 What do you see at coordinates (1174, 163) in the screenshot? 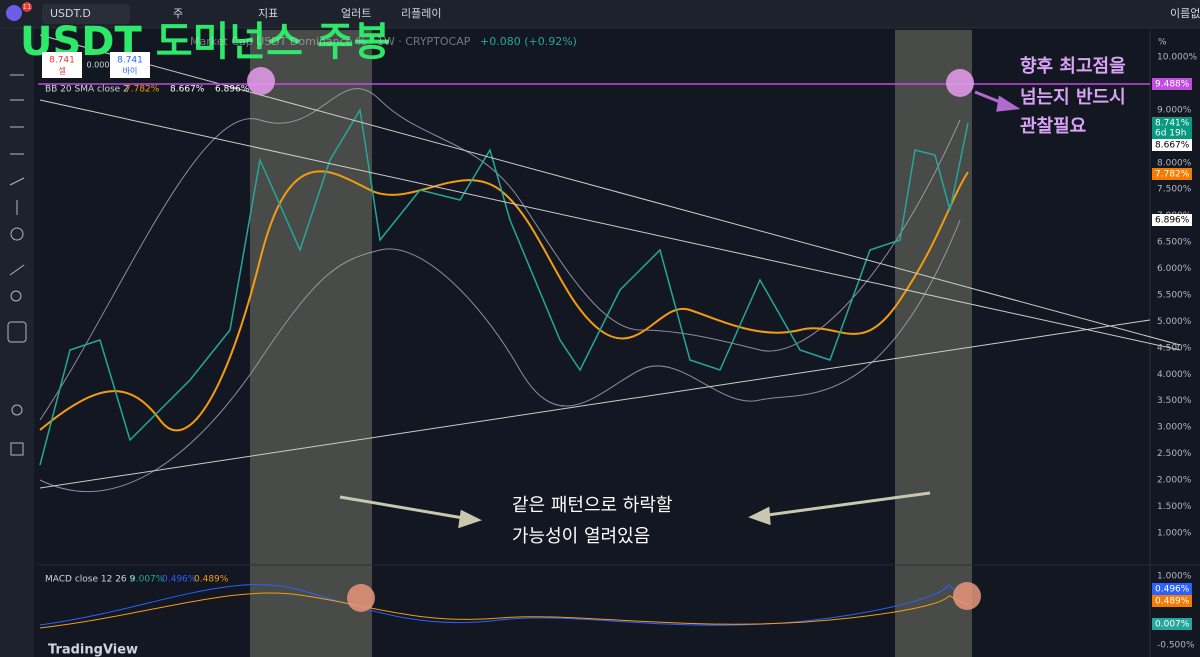
I see `price-label: 8.000%` at bounding box center [1174, 163].